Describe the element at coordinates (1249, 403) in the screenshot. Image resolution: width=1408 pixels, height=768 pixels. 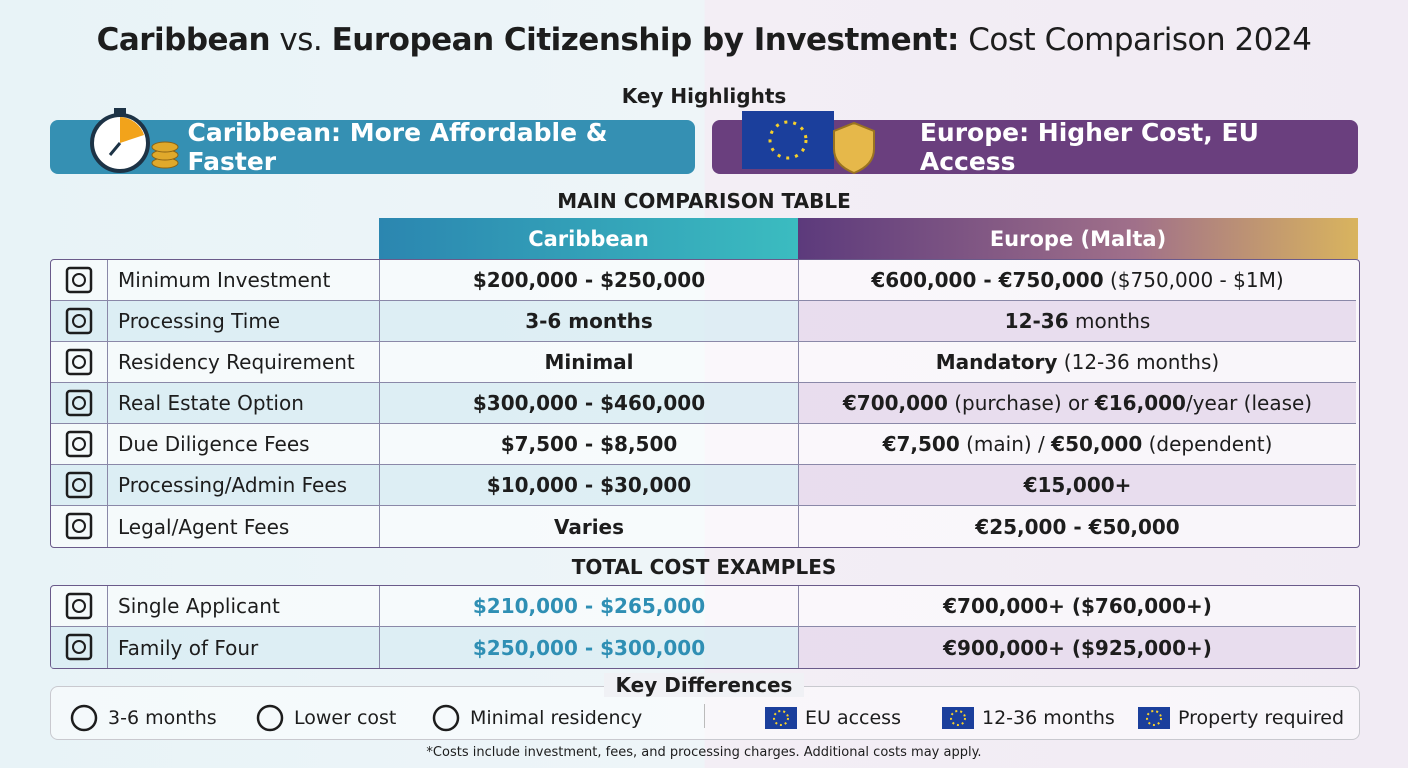
I see `text-part: /year (lease)` at that location.